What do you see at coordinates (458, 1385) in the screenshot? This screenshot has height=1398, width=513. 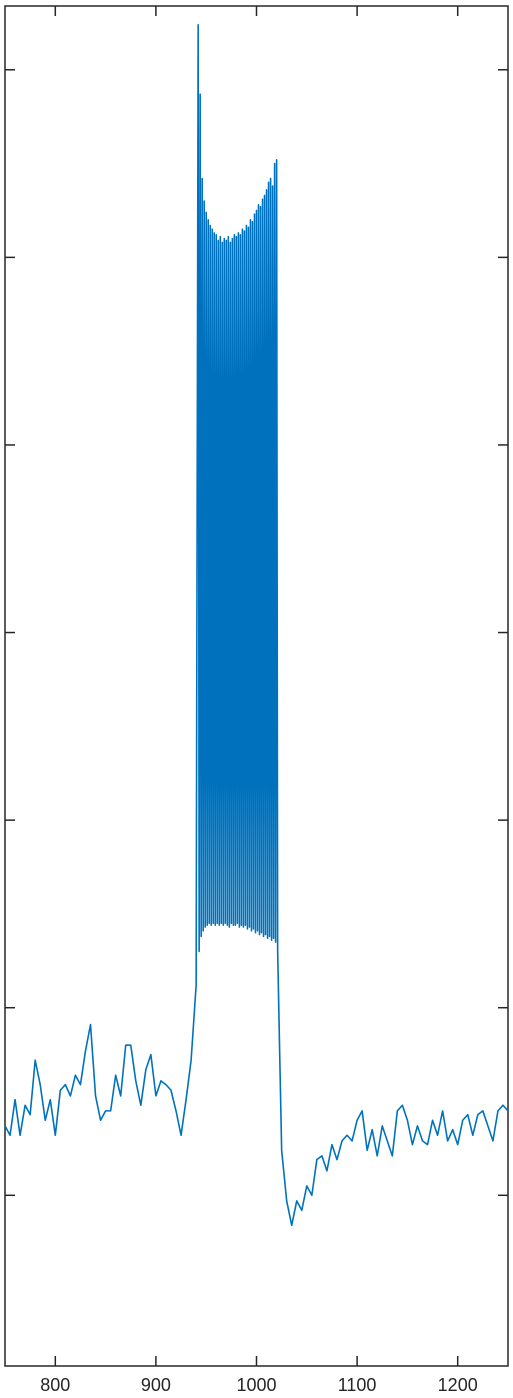 I see `x-tick-label: 1200` at bounding box center [458, 1385].